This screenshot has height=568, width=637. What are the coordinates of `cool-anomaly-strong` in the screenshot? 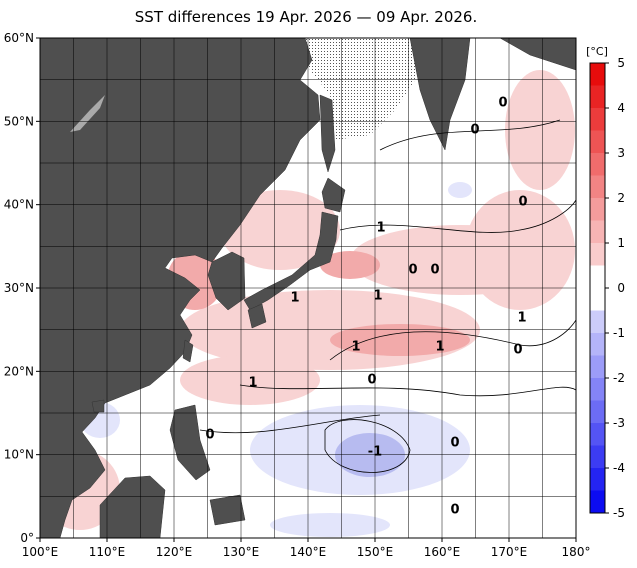 It's located at (370, 455).